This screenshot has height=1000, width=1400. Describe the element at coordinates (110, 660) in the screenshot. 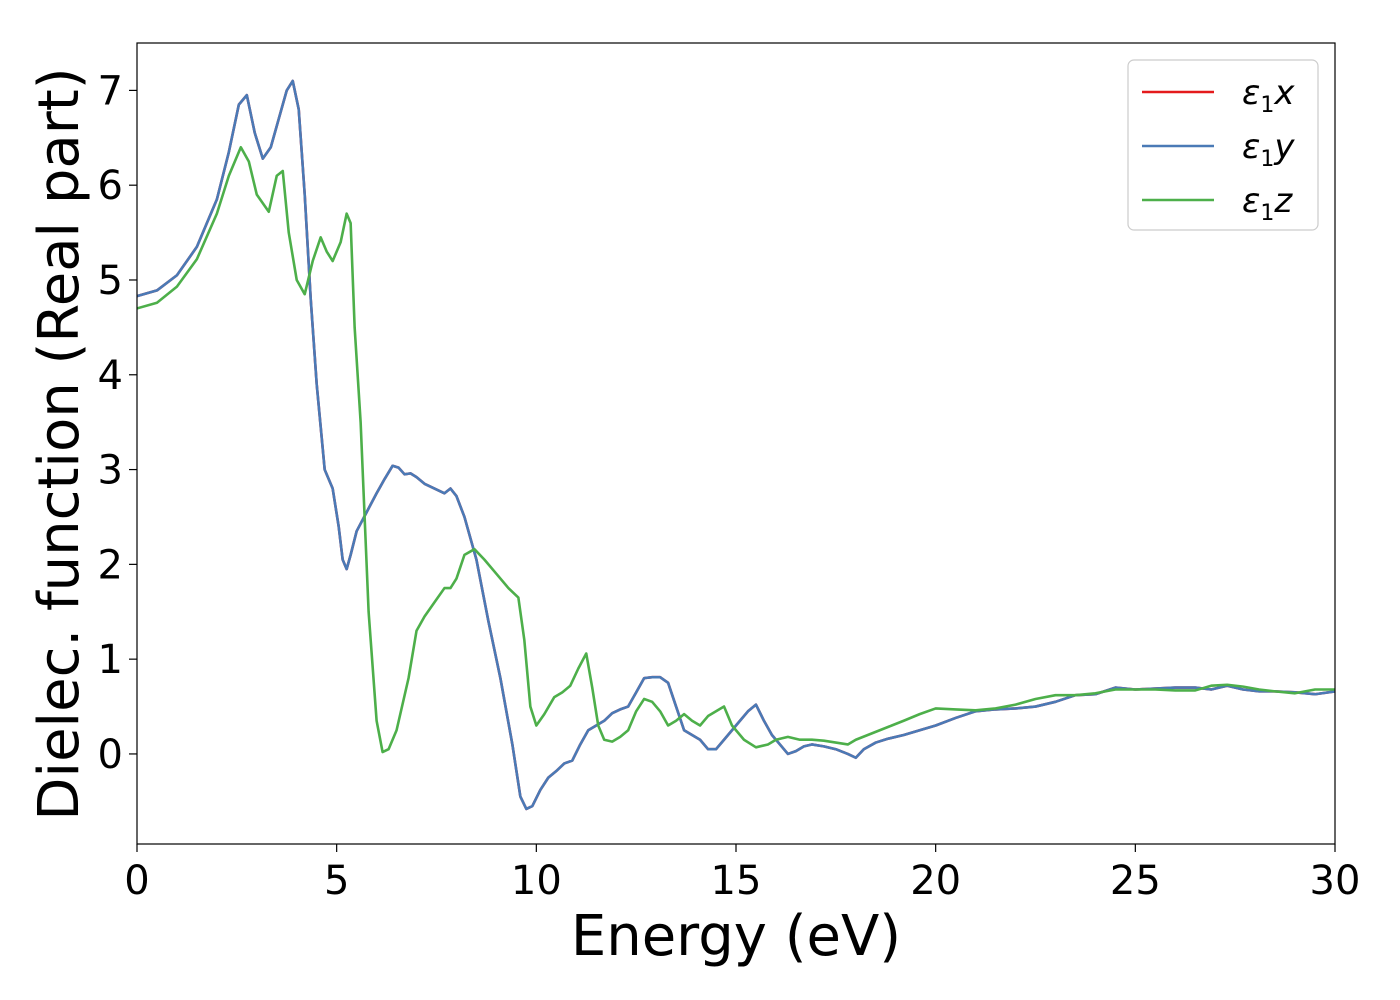

I see `y-tick-label: 1` at that location.